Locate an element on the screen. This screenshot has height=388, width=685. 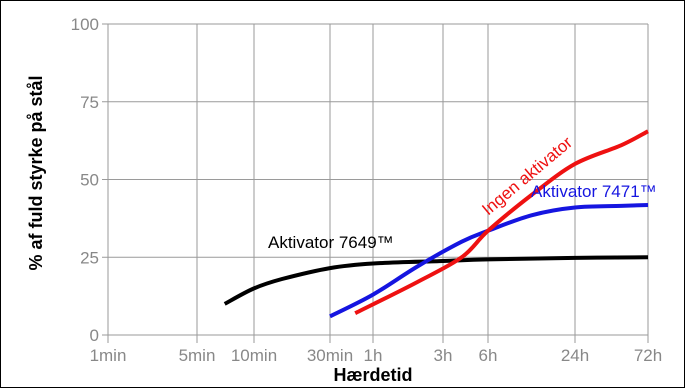
y-tick-label: 25 is located at coordinates (89, 257).